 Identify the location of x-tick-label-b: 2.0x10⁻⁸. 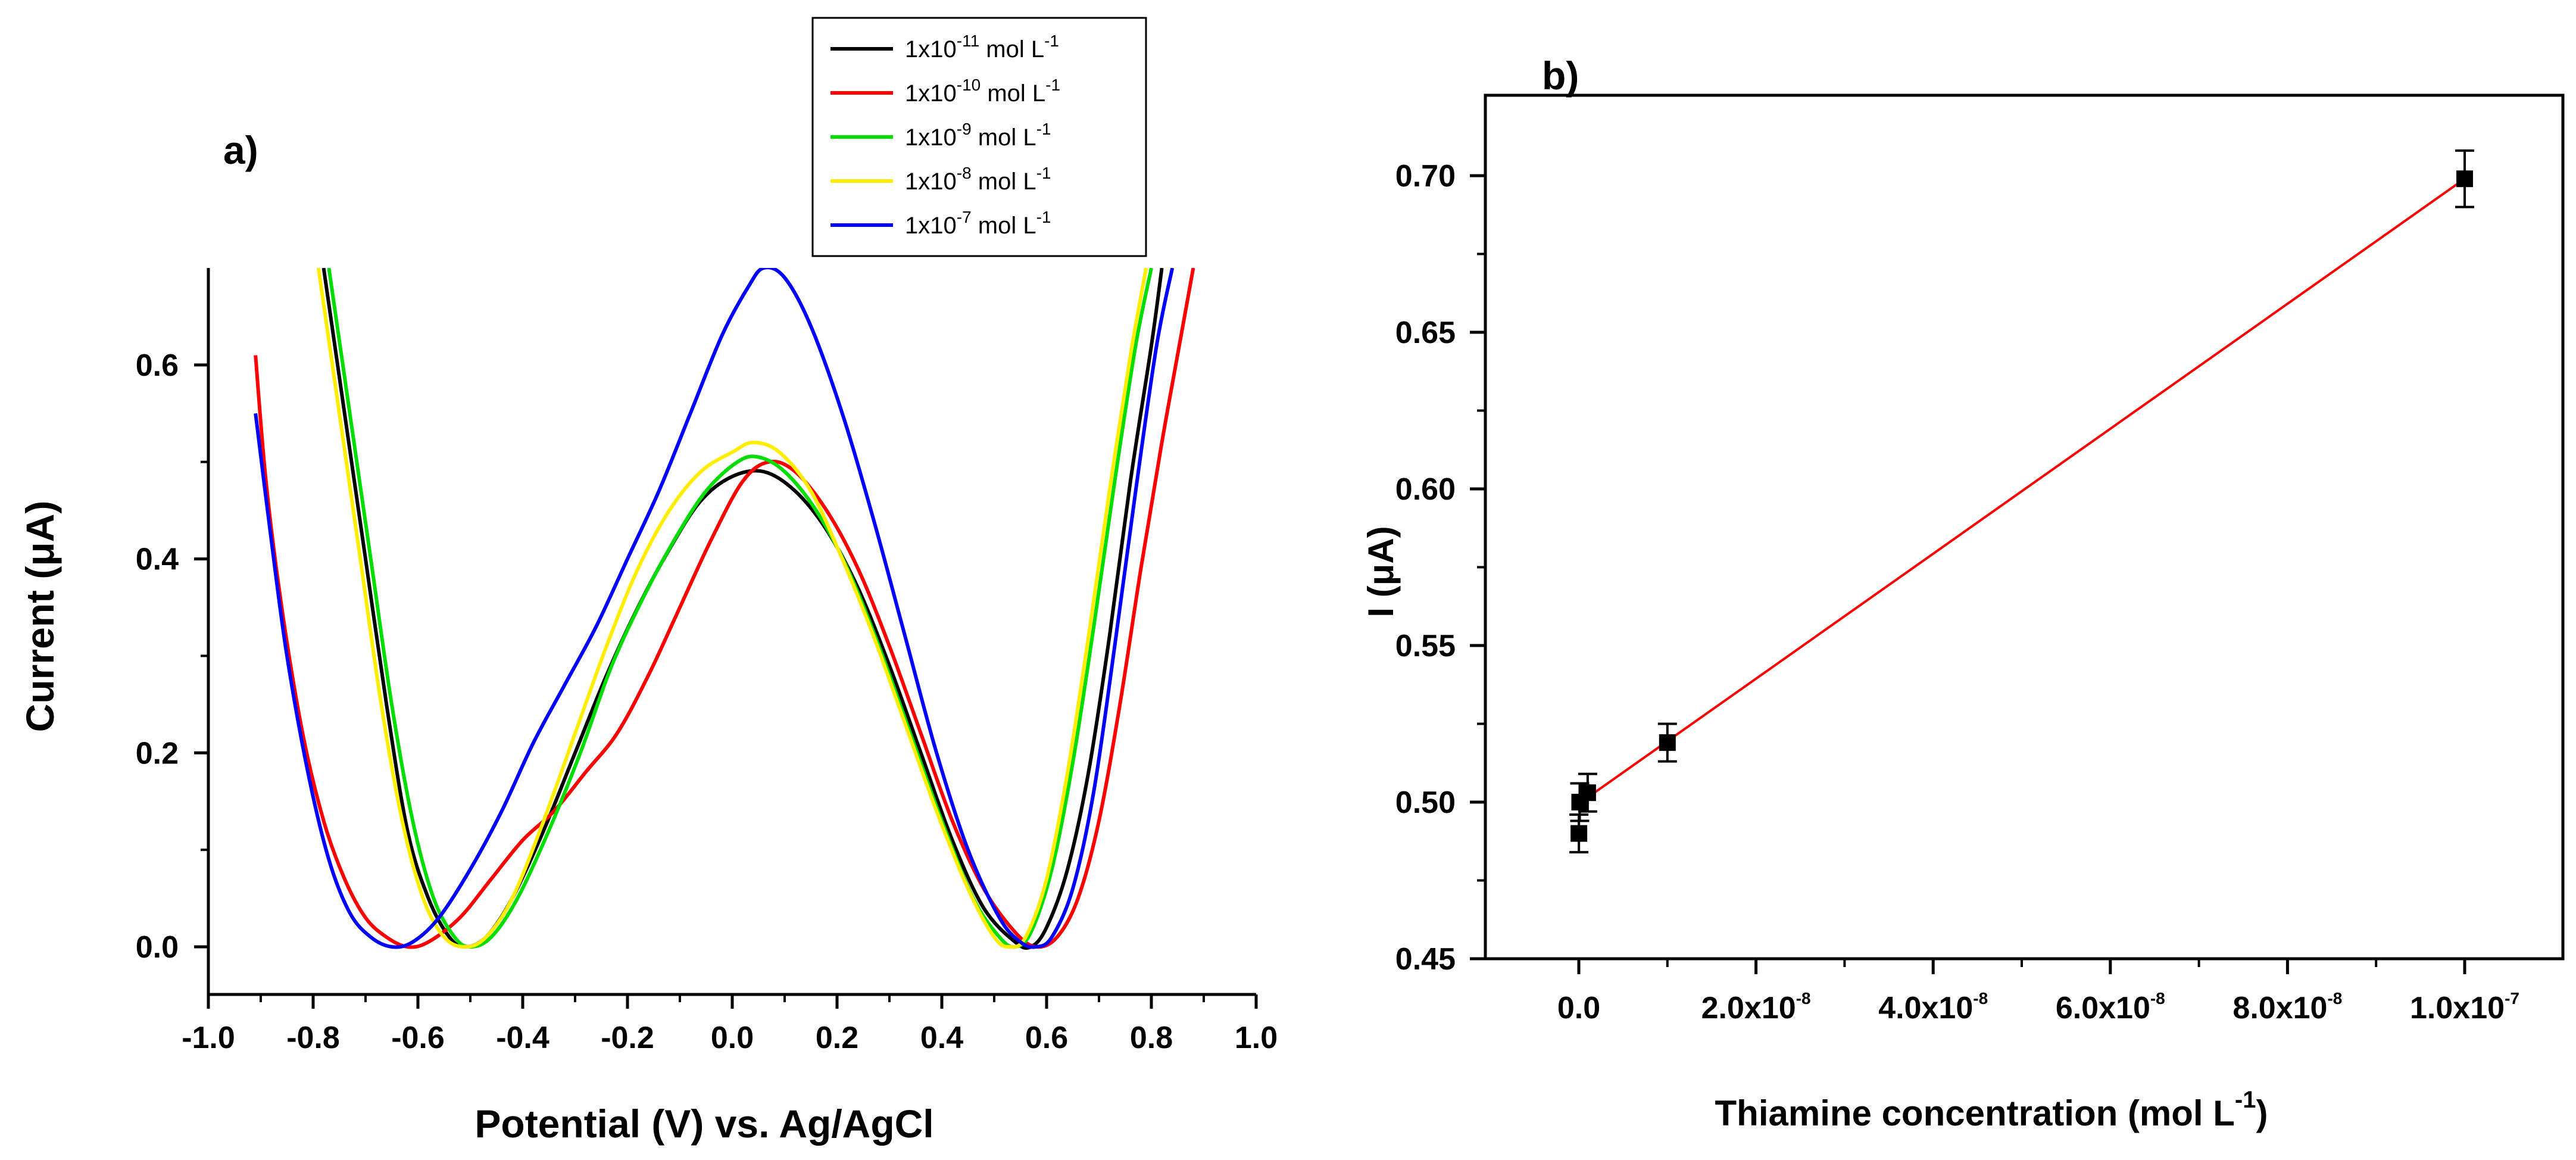
(1756, 1007).